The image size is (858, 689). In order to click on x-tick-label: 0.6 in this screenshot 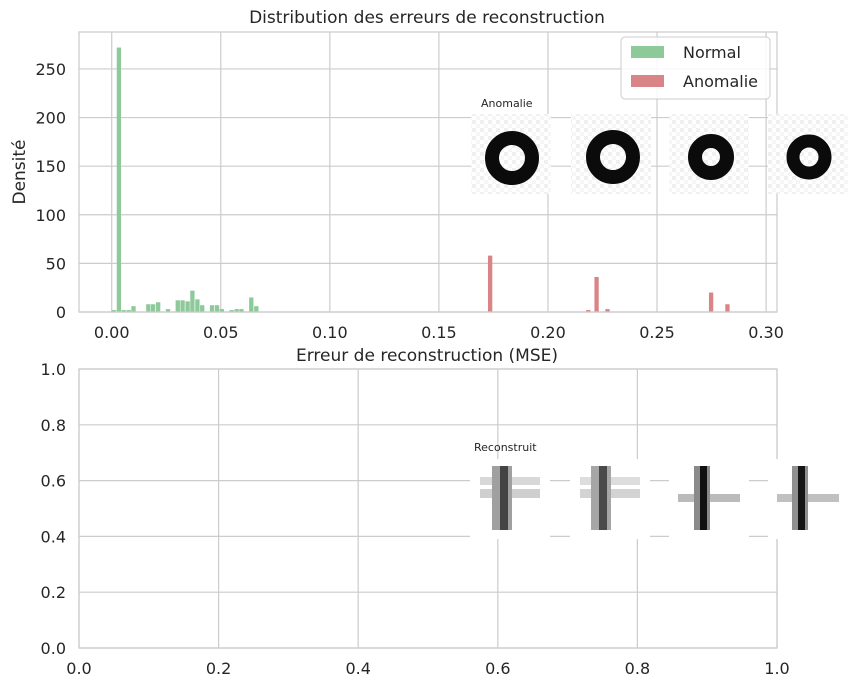, I will do `click(497, 668)`.